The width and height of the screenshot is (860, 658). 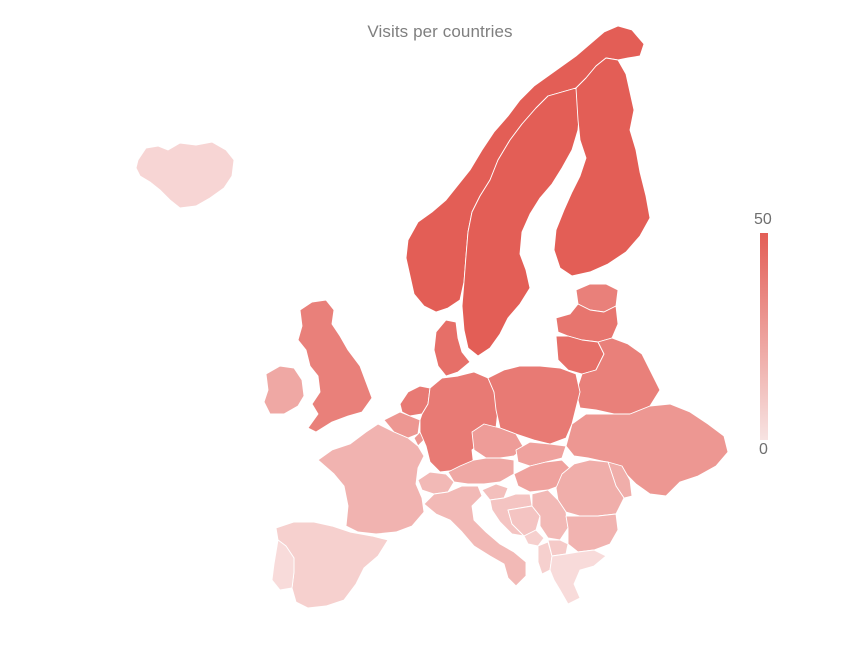 What do you see at coordinates (495, 492) in the screenshot?
I see `region-SI` at bounding box center [495, 492].